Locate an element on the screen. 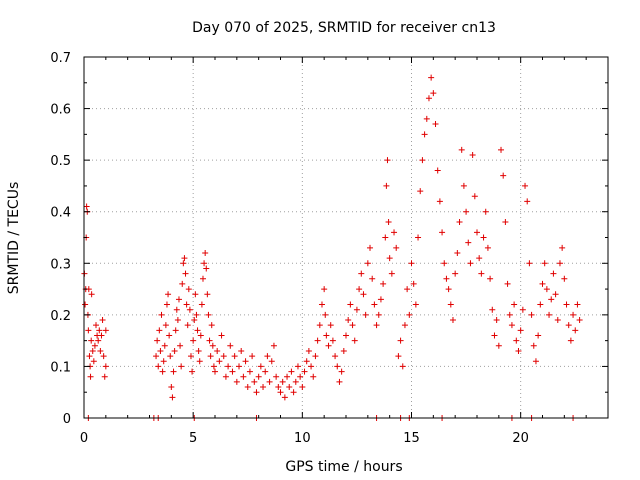  x-tick-label: 0 is located at coordinates (84, 438).